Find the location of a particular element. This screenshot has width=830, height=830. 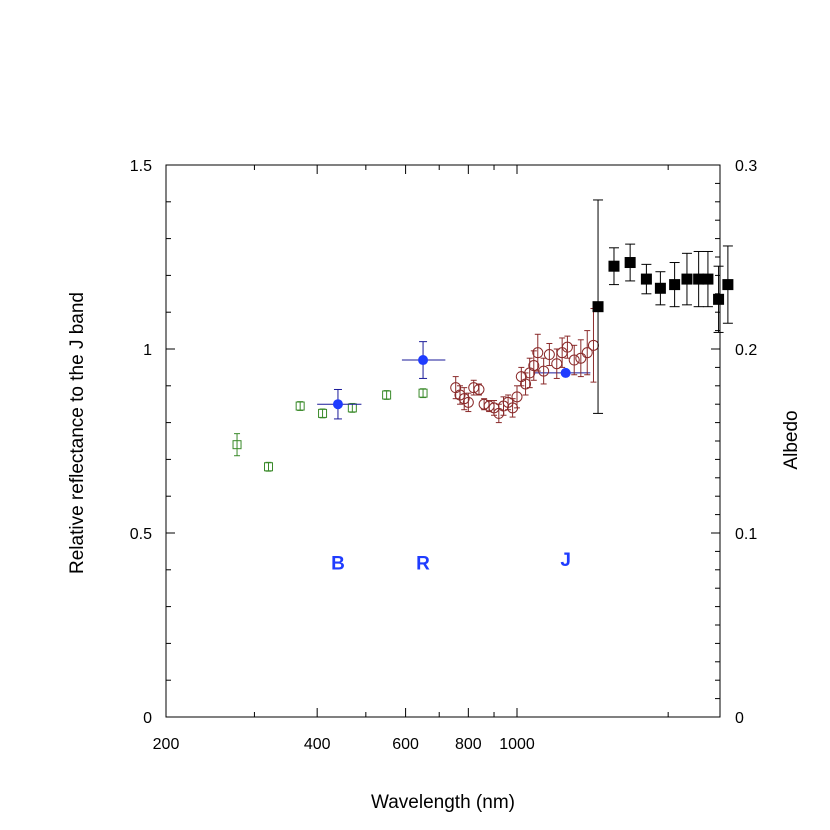

x-tick-label: 800 is located at coordinates (468, 744).